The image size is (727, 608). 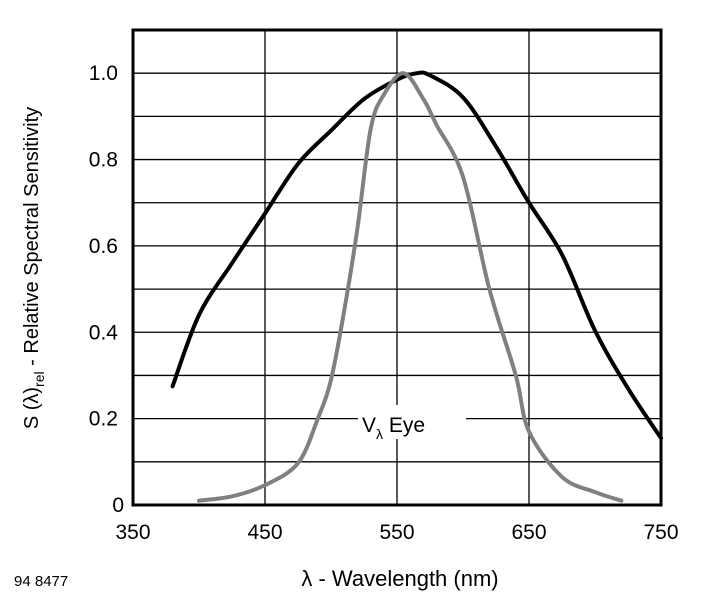 What do you see at coordinates (396, 532) in the screenshot?
I see `x-tick-label: 550` at bounding box center [396, 532].